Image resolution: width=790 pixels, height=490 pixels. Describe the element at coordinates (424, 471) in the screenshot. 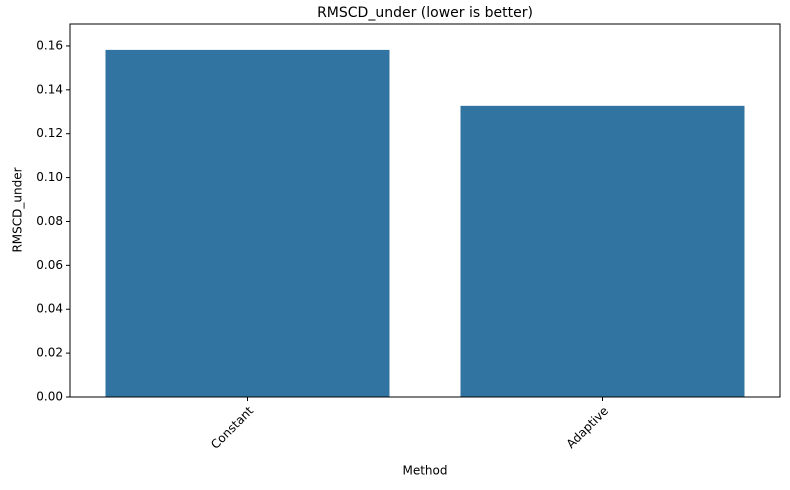

I see `x-axis-label: Method` at that location.